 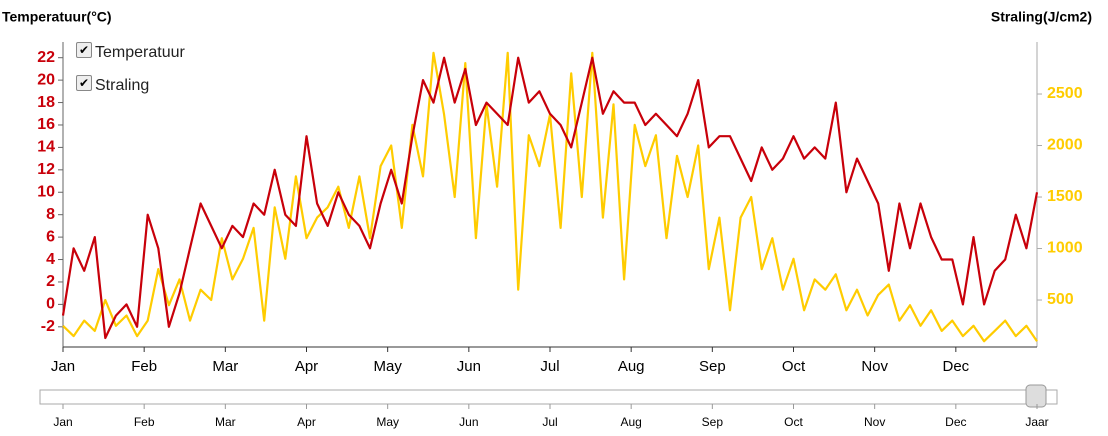 What do you see at coordinates (1065, 93) in the screenshot?
I see `y2-tick-label: 2500` at bounding box center [1065, 93].